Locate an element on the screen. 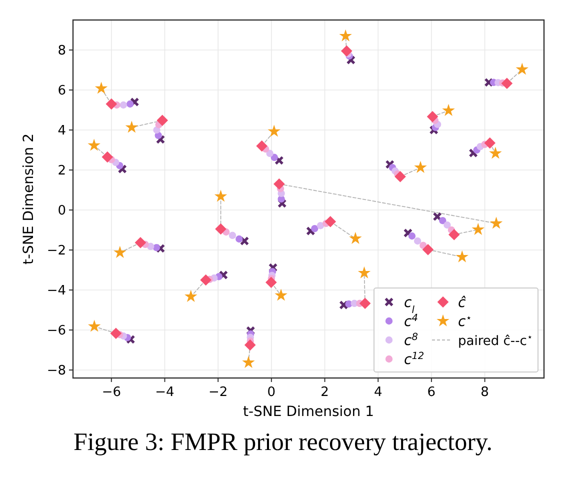 The image size is (566, 477). y-tick-label: 8 is located at coordinates (62, 51).